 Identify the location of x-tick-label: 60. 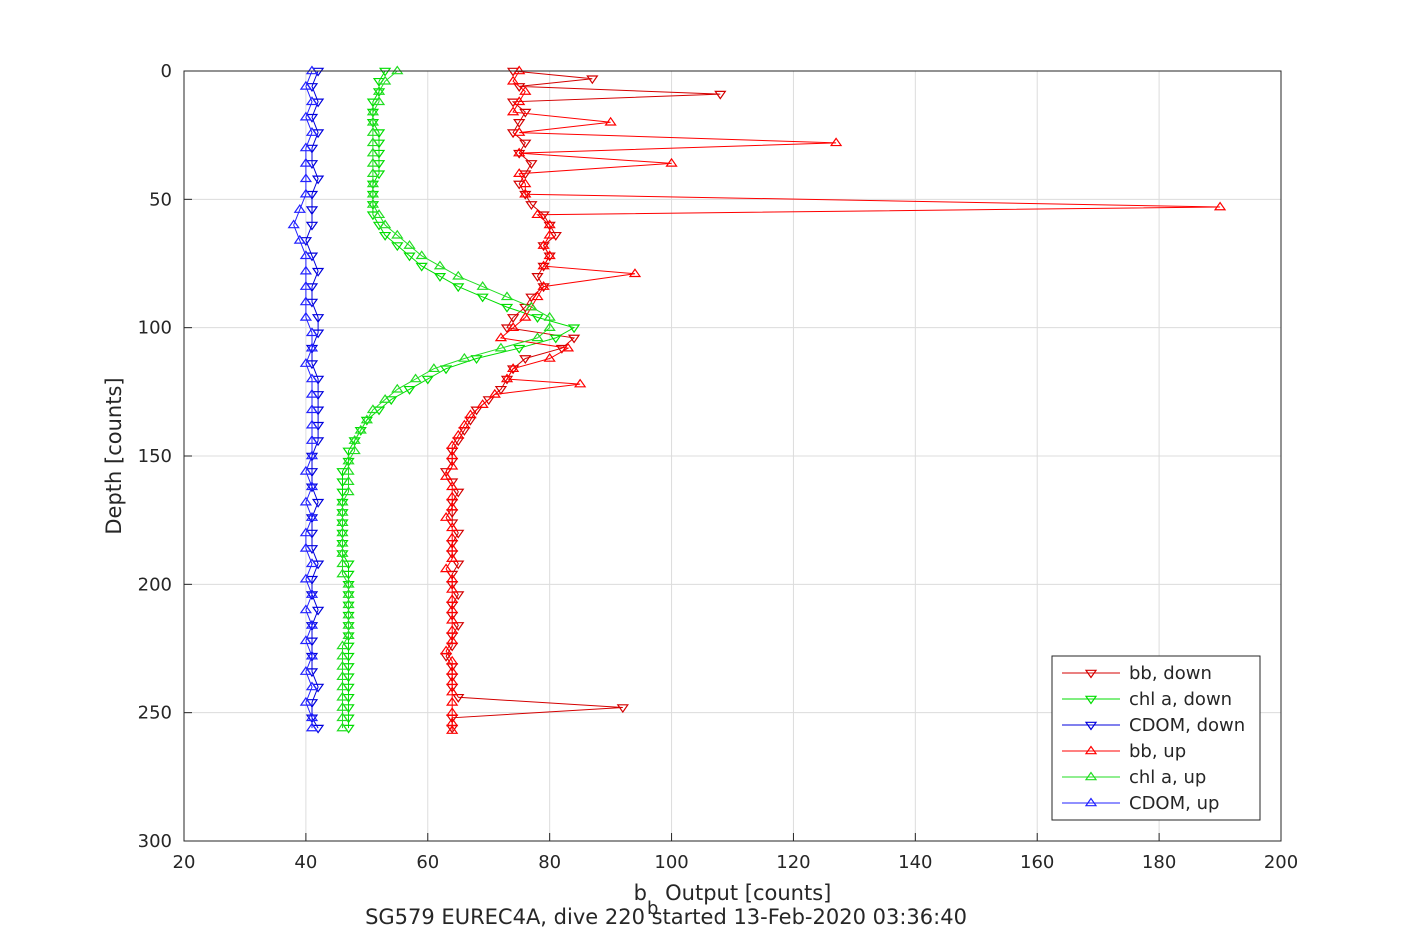
(427, 862).